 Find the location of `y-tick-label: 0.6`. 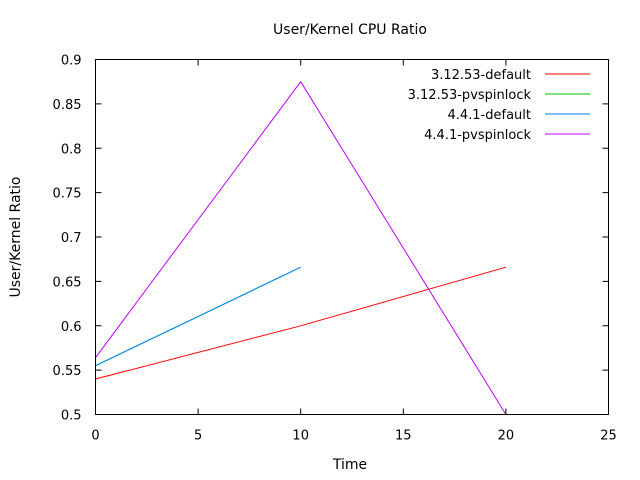

y-tick-label: 0.6 is located at coordinates (71, 327).